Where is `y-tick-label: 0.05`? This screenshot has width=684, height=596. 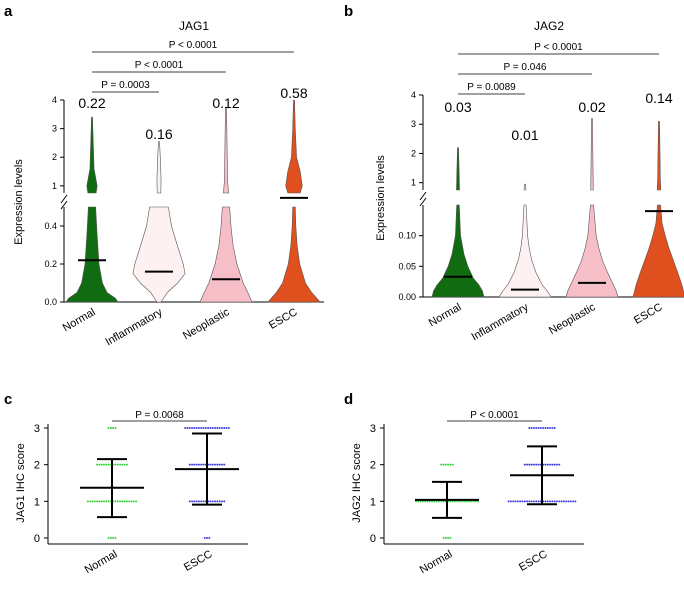 y-tick-label: 0.05 is located at coordinates (407, 266).